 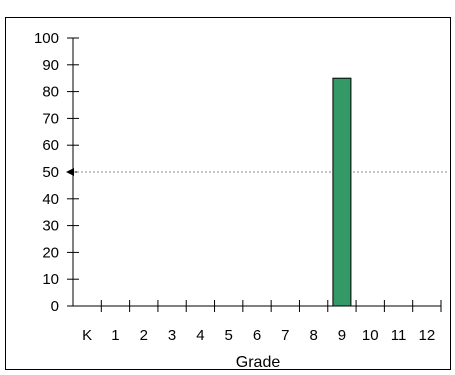 I want to click on y-tick-label: 0, so click(x=55, y=306).